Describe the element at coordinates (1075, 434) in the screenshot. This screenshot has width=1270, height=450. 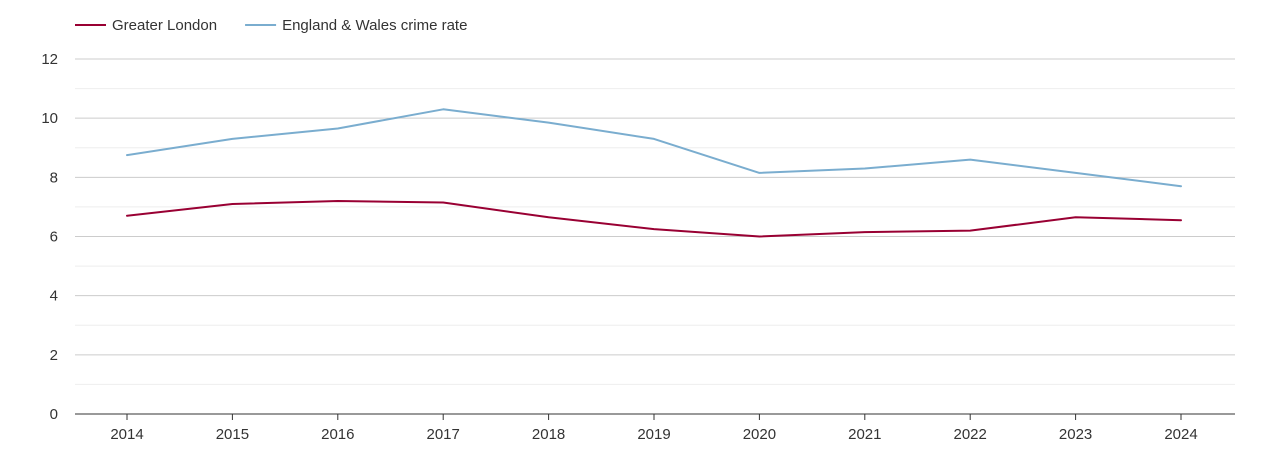
I see `x-tick-label: 2023` at that location.